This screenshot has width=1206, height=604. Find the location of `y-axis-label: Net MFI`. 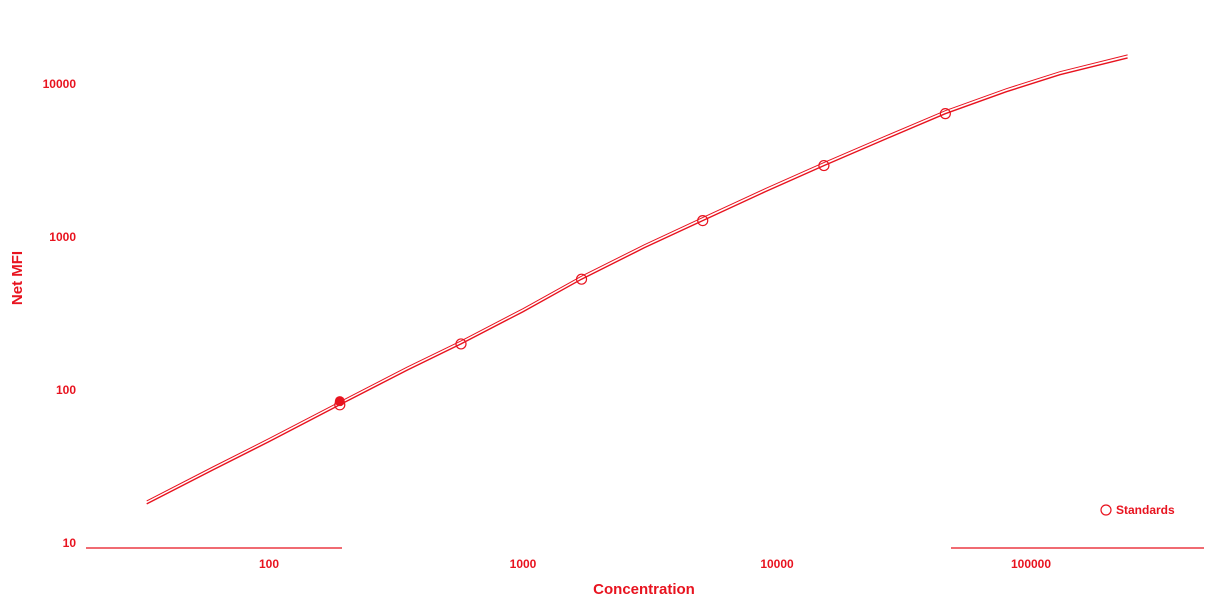

y-axis-label: Net MFI is located at coordinates (17, 278).